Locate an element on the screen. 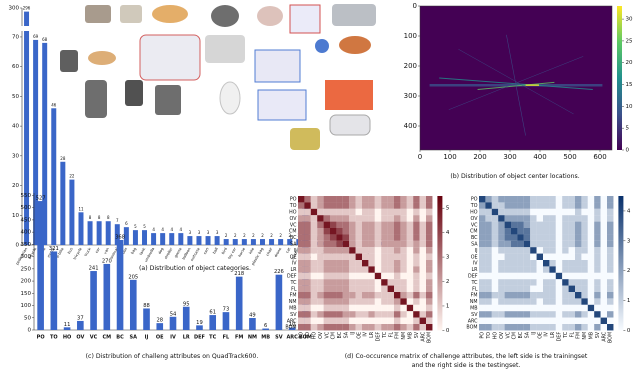 This screenshot has height=375, width=640. x-tick-label: cart is located at coordinates (206, 250).